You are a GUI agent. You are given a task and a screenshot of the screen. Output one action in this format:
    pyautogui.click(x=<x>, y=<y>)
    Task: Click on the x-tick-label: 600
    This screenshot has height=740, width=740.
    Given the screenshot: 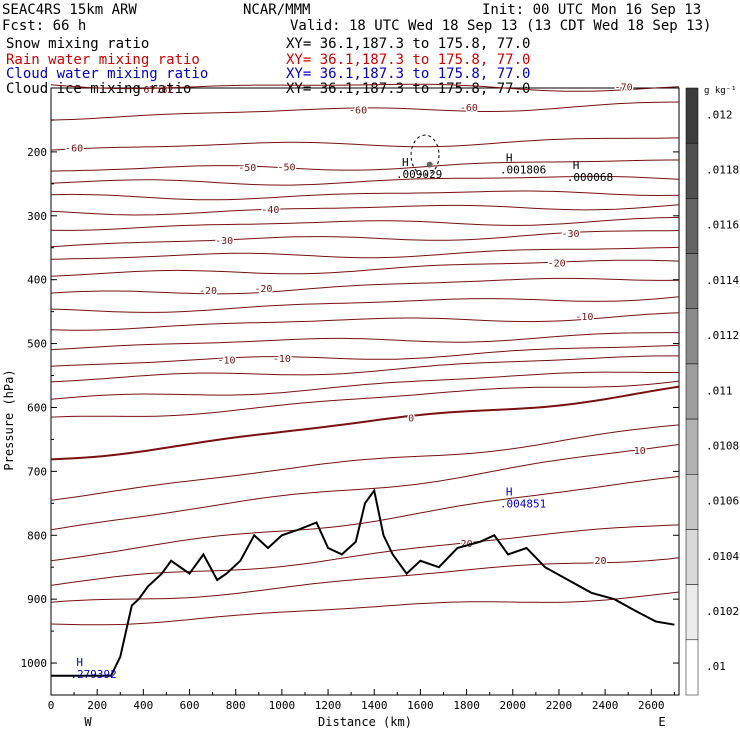 What is the action you would take?
    pyautogui.click(x=190, y=705)
    